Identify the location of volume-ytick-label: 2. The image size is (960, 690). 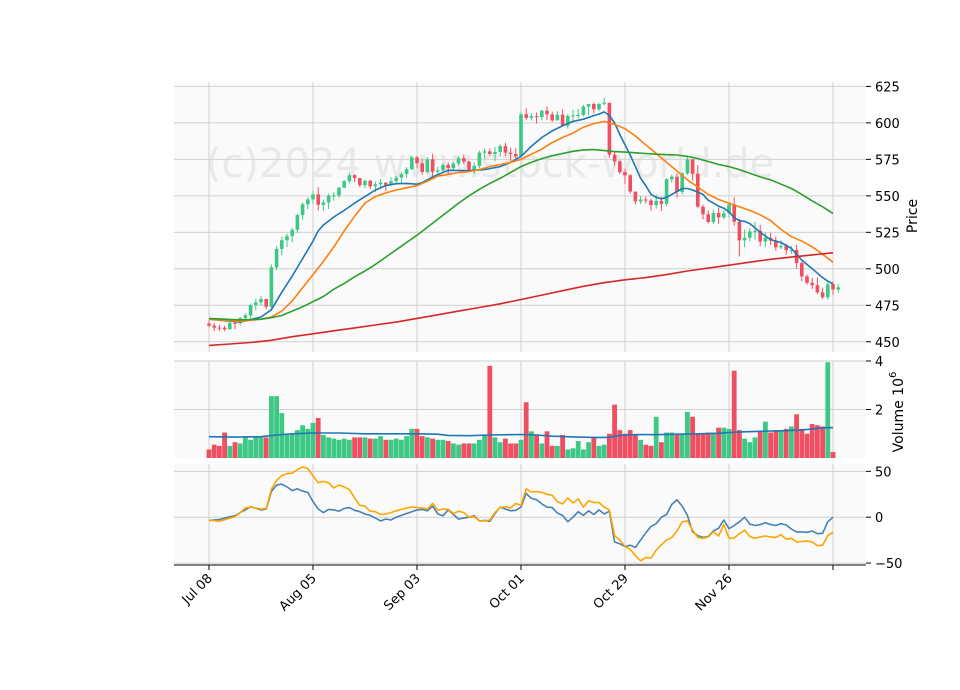
(879, 411).